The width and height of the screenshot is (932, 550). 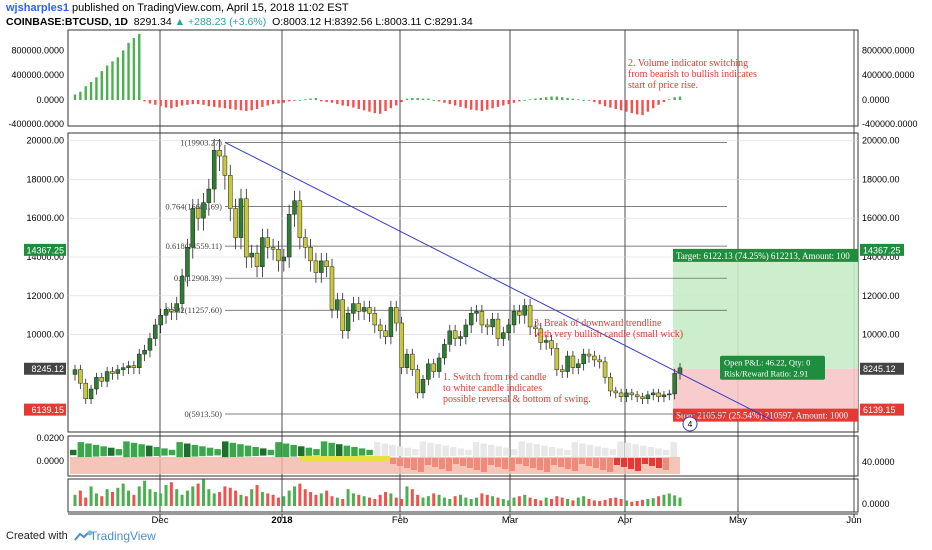 I want to click on symbol-name: COINBASE:BTCUSD, 1D, so click(x=67, y=22).